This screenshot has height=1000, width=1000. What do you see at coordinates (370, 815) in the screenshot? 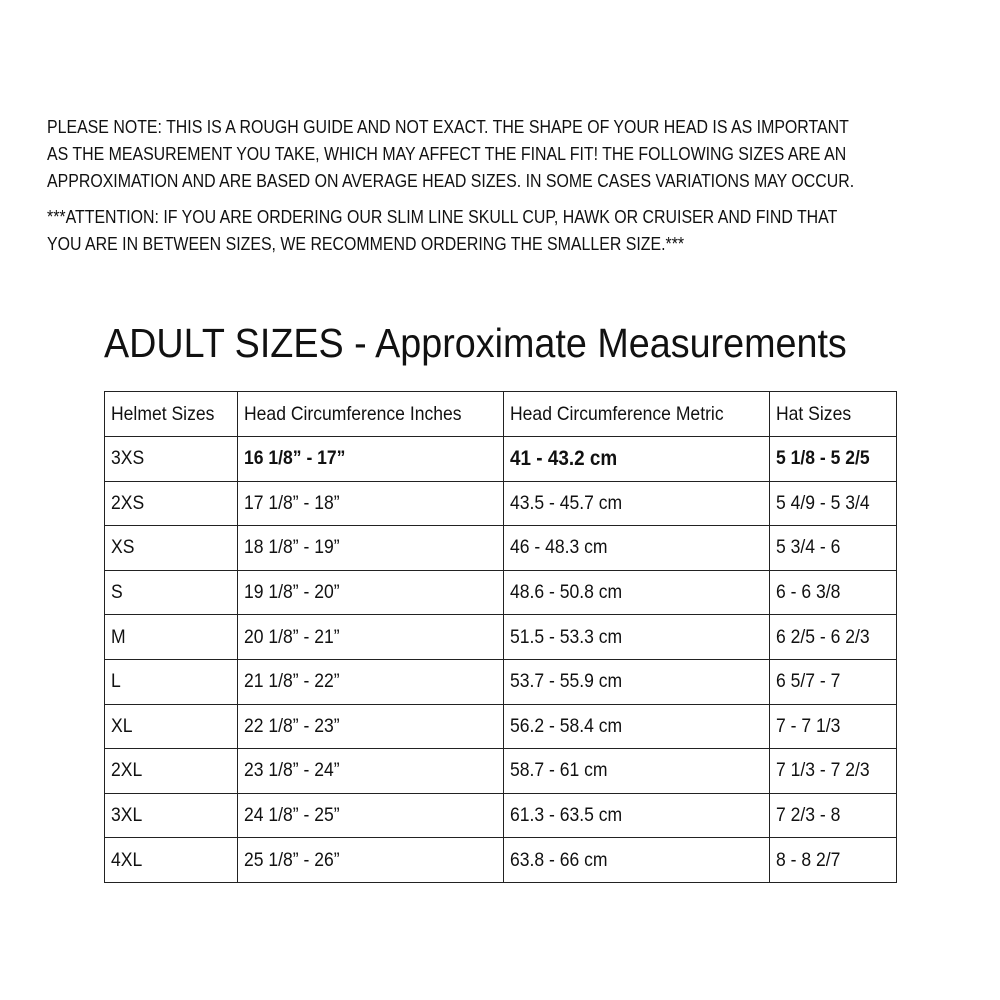
I see `cell-inches: 24 1/8” - 25”` at bounding box center [370, 815].